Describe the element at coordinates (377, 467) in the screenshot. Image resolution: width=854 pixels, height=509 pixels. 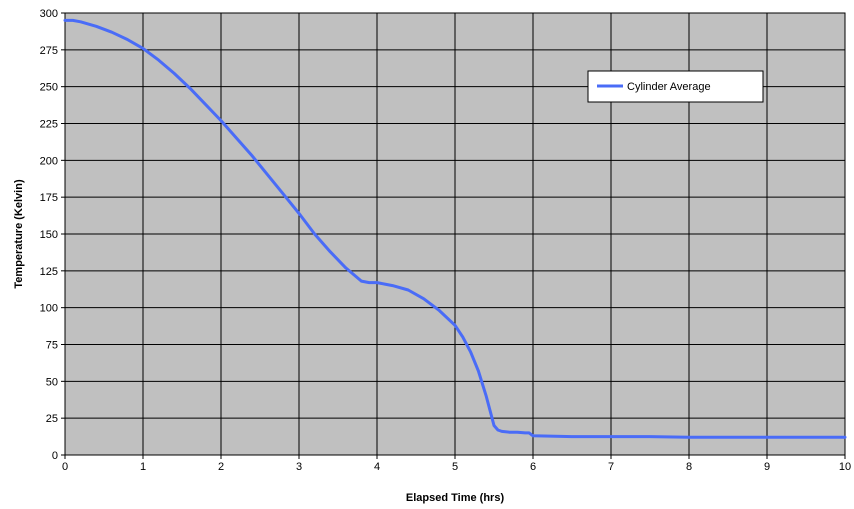
I see `x-tick-label: 4` at that location.